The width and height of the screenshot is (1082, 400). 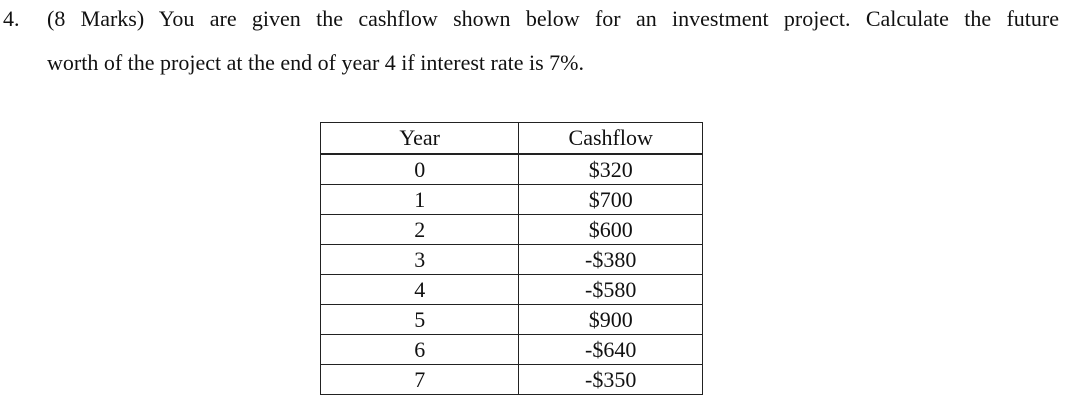 I want to click on year-column-header: Year, so click(x=419, y=138).